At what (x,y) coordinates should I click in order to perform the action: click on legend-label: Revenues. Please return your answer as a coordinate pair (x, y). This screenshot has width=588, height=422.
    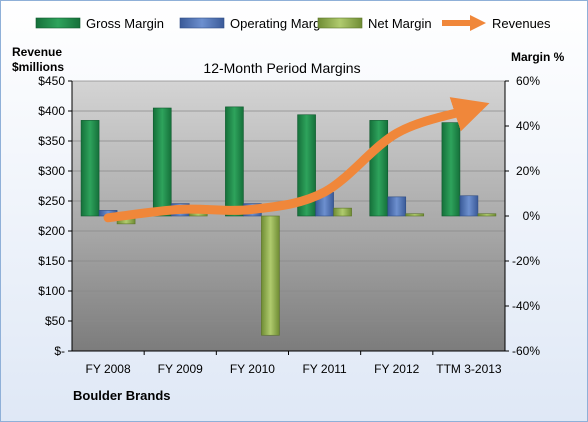
    Looking at the image, I should click on (521, 23).